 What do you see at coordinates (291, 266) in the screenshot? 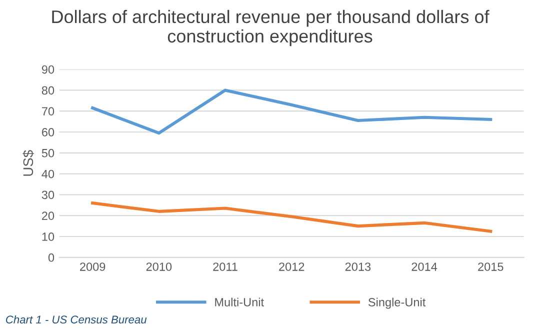
I see `x-tick-label: 2012` at bounding box center [291, 266].